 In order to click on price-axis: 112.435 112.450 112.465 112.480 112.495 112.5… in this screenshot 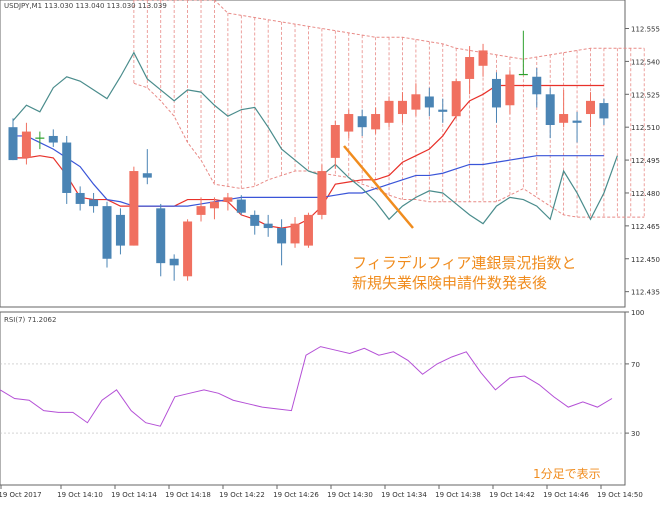, I will do `click(642, 161)`.